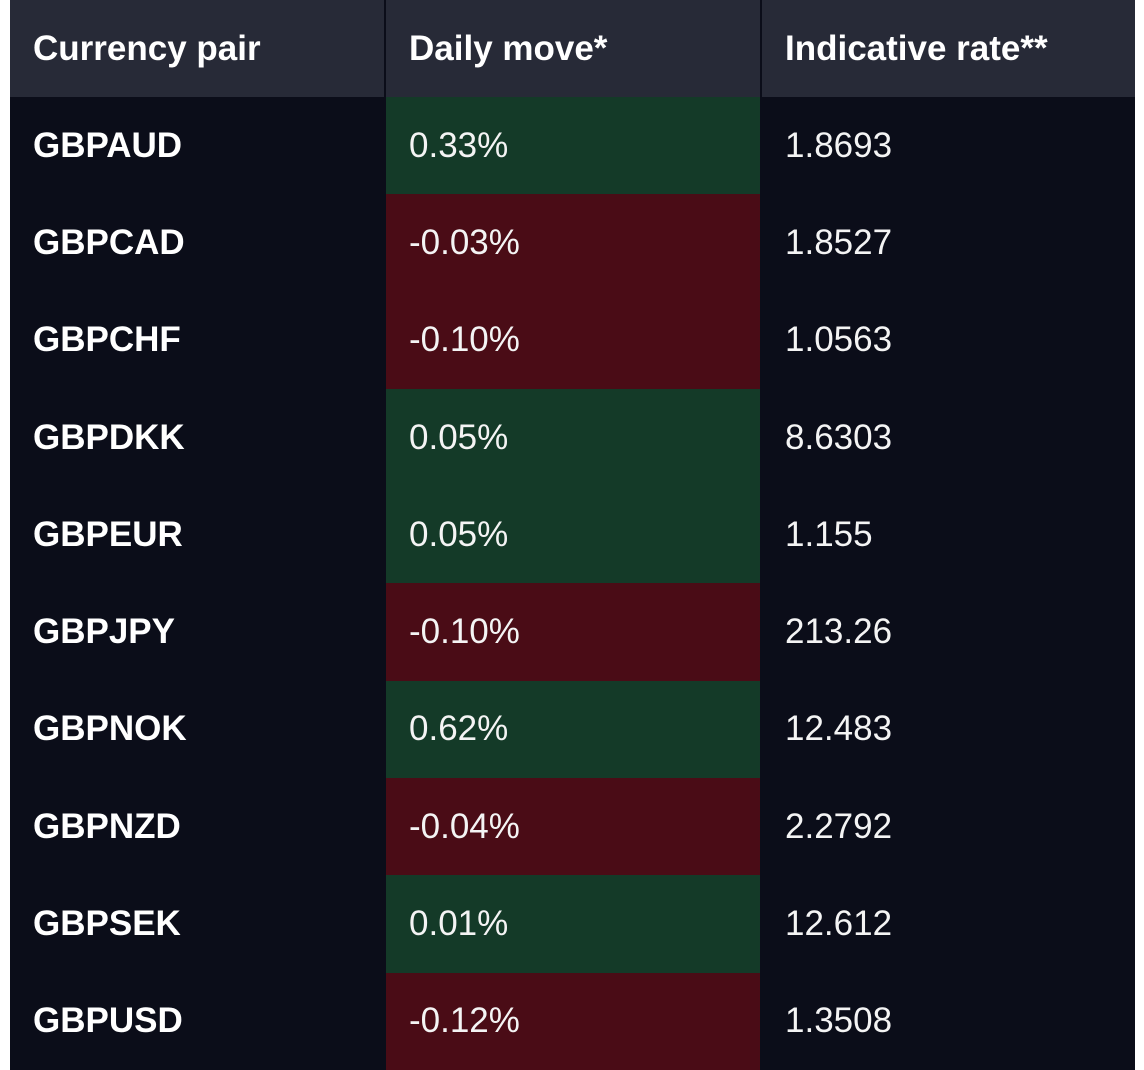 The image size is (1144, 1070). I want to click on daily-move-cell: 0.62%, so click(572, 729).